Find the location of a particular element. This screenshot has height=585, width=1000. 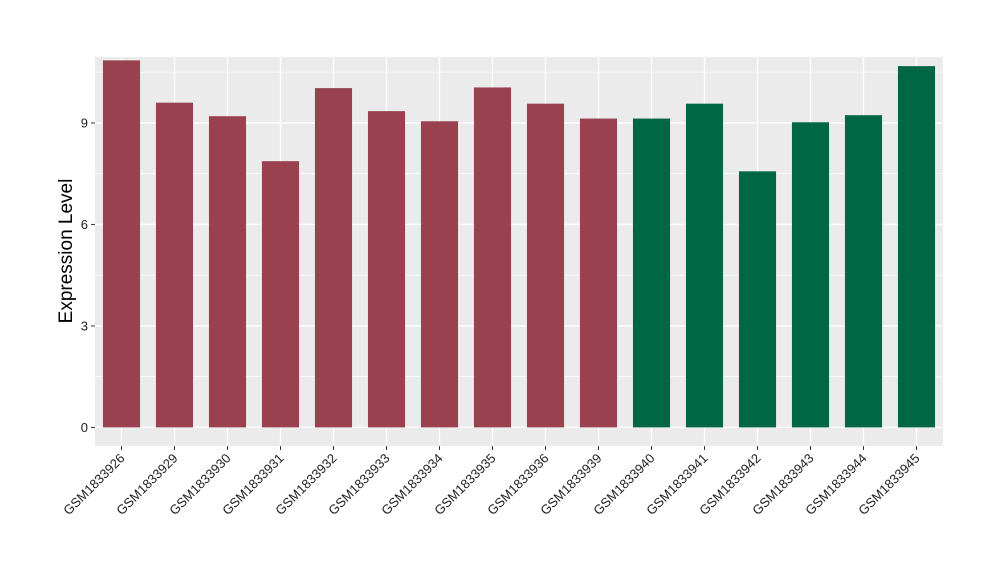

y-tick-label: 3 is located at coordinates (84, 325).